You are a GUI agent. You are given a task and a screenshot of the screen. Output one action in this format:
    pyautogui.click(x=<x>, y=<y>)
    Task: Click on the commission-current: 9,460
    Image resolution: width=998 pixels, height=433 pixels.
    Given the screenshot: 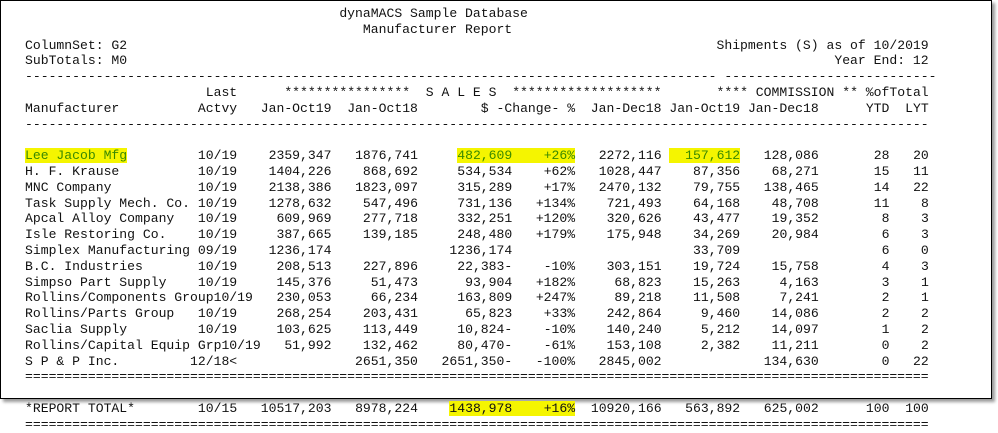 What is the action you would take?
    pyautogui.click(x=720, y=314)
    